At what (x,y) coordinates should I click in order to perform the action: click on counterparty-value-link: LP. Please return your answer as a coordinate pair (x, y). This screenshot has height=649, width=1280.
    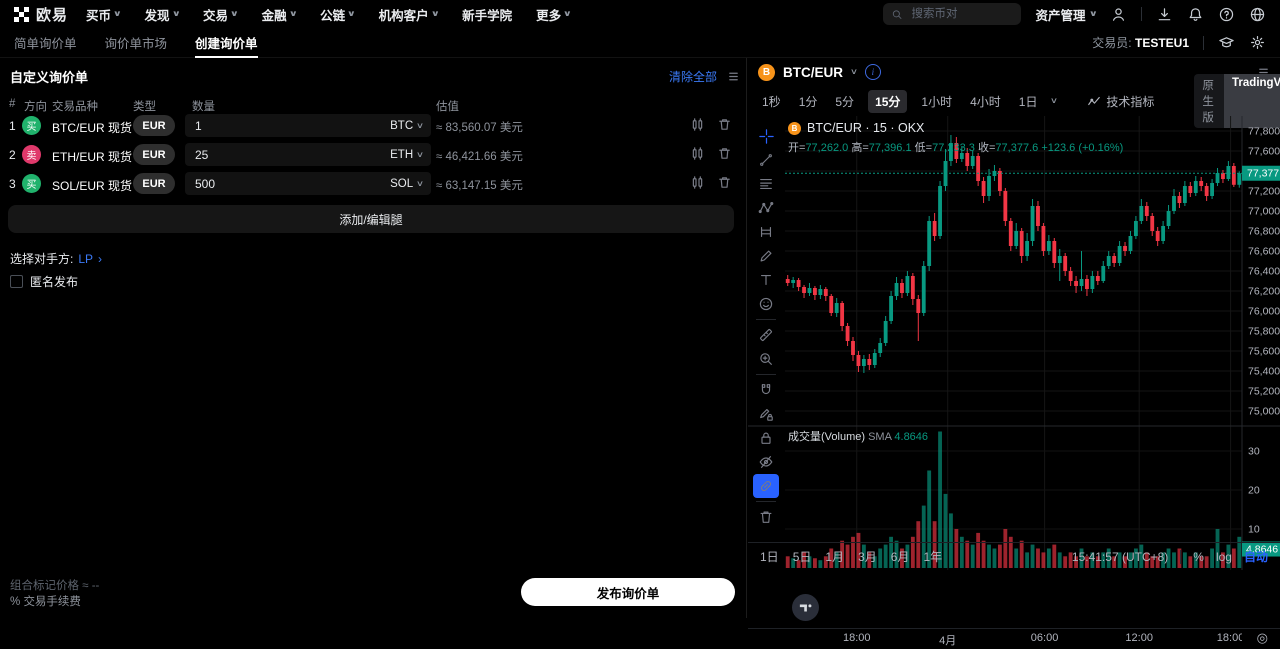
    Looking at the image, I should click on (86, 258).